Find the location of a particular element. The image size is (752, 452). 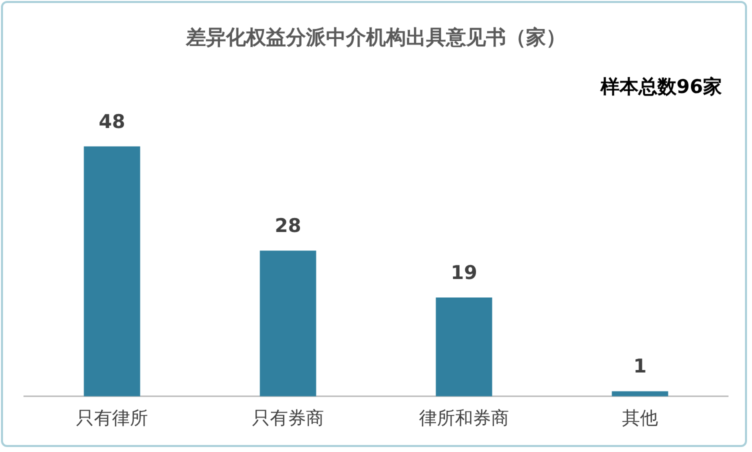

chart-title: 差异化权益分派中介机构出具意见书（家） is located at coordinates (375, 37).